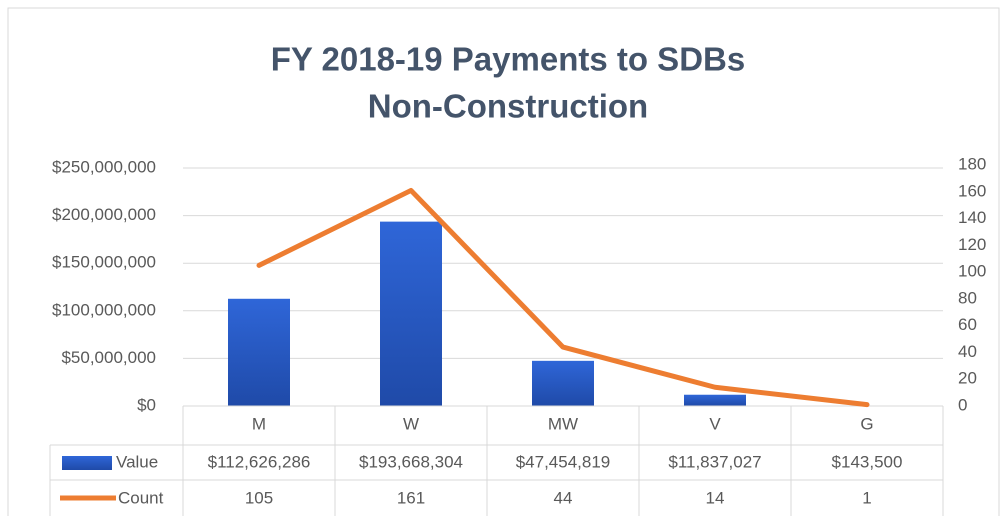 The image size is (1008, 516). I want to click on table-value: $112,626,286, so click(259, 461).